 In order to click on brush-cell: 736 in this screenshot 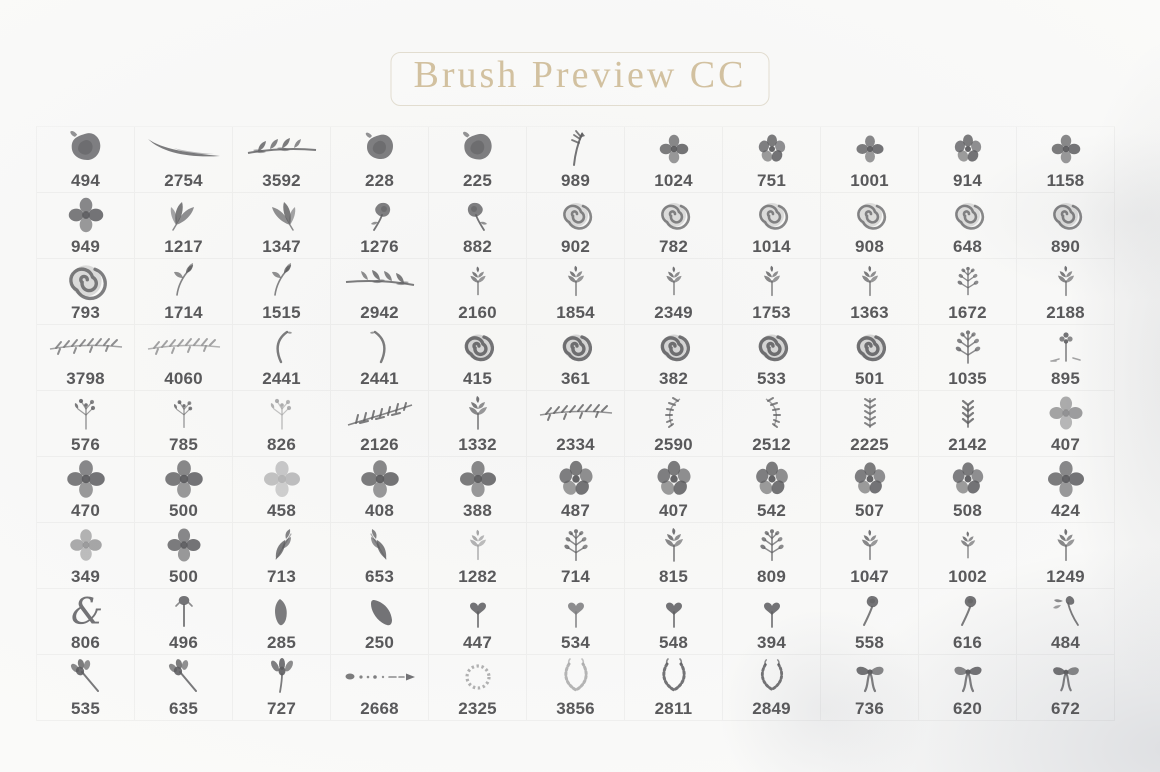, I will do `click(870, 688)`.